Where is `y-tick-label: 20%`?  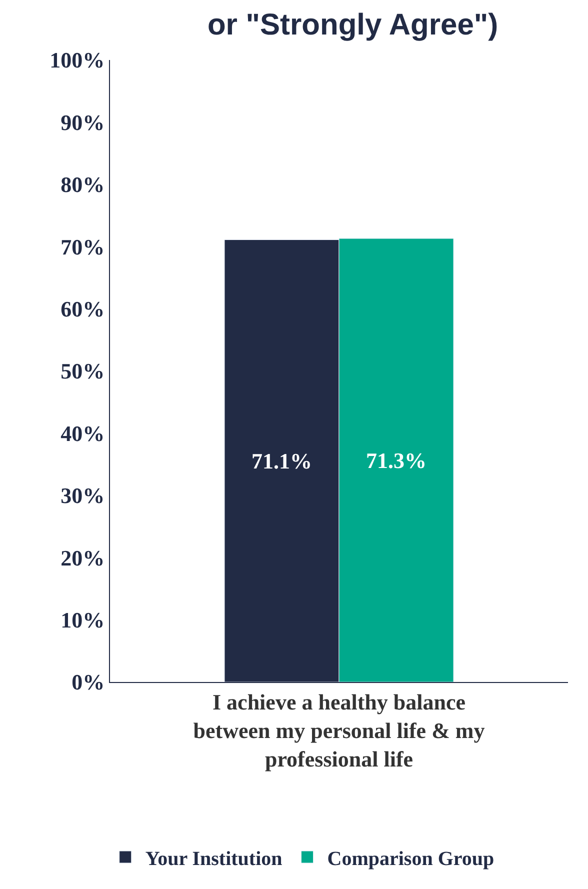 y-tick-label: 20% is located at coordinates (82, 557).